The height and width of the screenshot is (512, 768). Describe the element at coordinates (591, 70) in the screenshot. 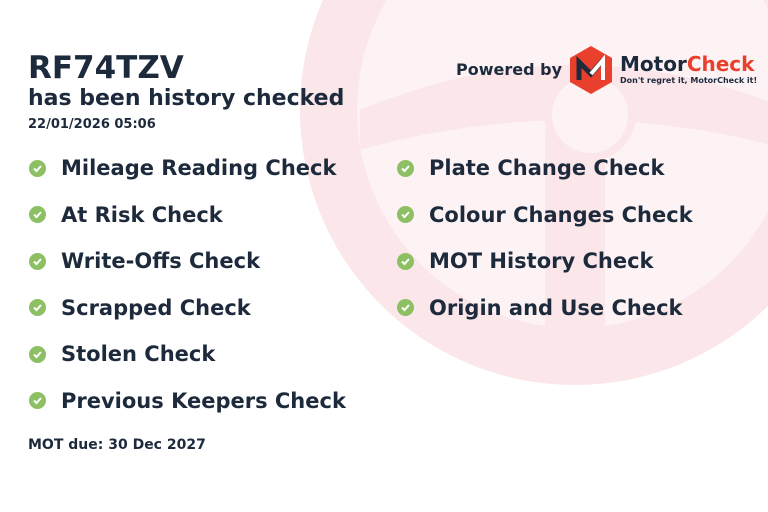

I see `motorcheck-logo-icon` at that location.